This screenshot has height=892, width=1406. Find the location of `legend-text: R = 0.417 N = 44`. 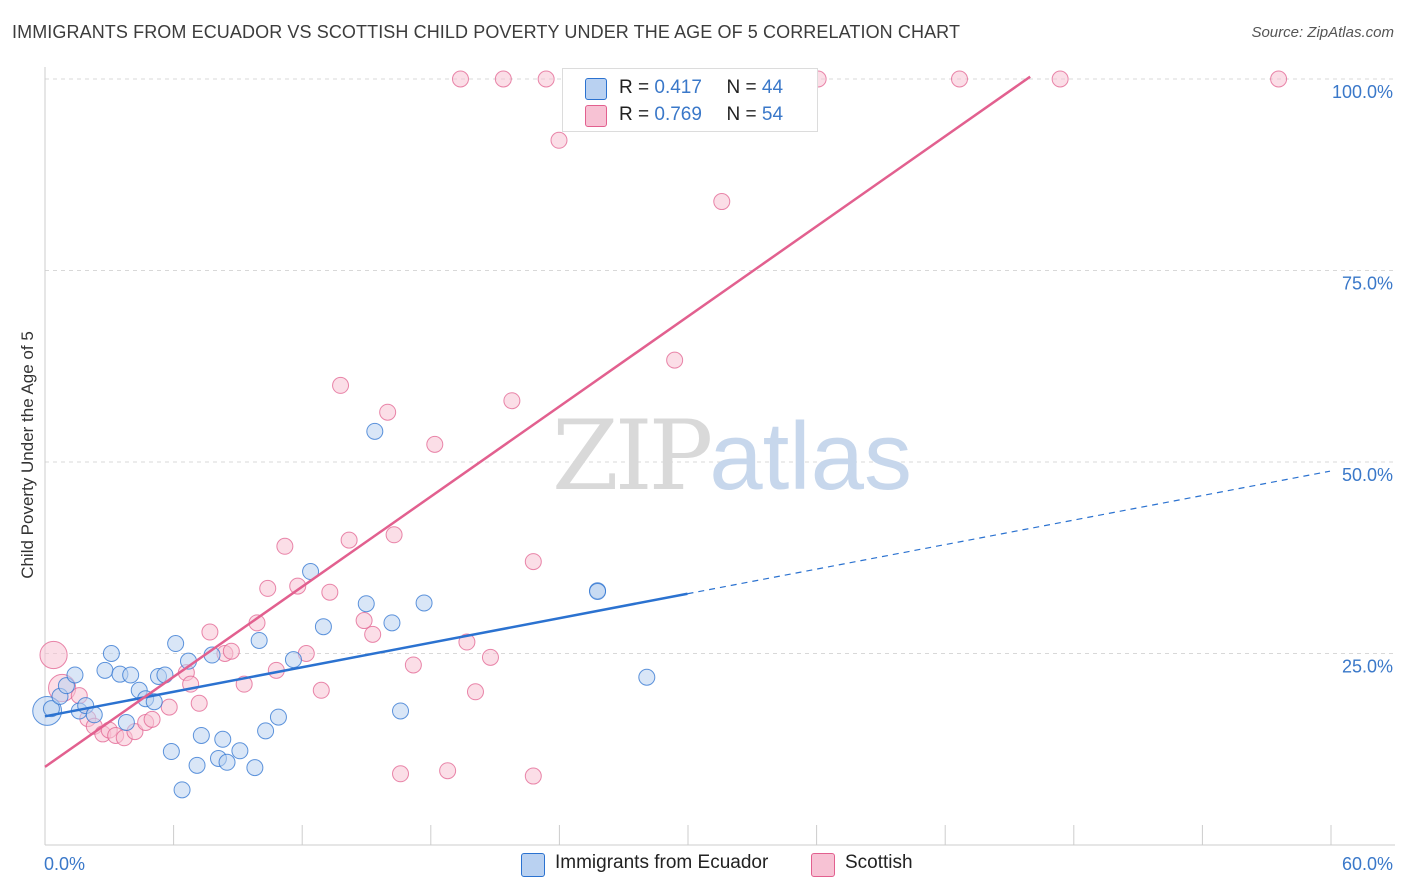

legend-text: R = 0.417 N = 44 is located at coordinates (701, 88).